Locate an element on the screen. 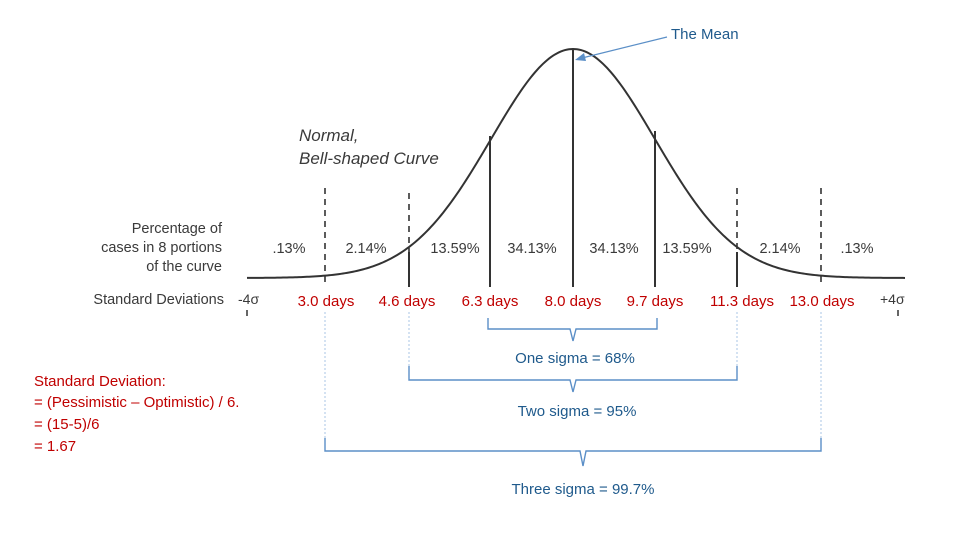 The image size is (980, 551). mean-arrow is located at coordinates (621, 48).